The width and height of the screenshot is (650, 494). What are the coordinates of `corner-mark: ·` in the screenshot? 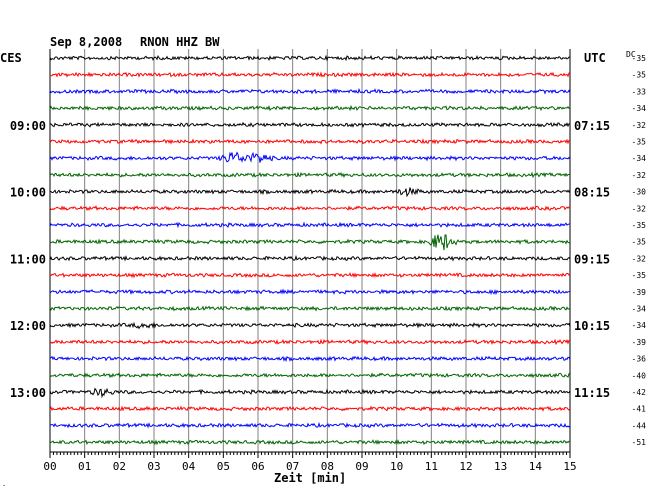 It's located at (4, 486).